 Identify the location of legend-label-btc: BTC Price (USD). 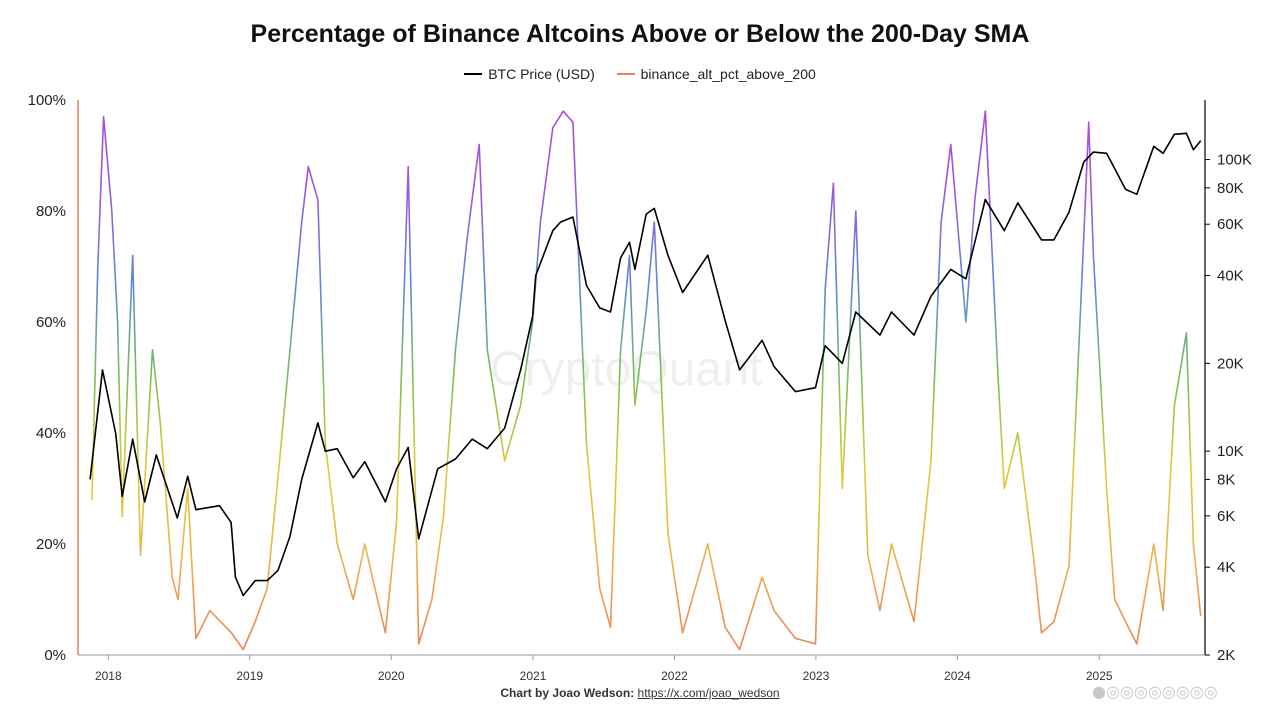
(541, 74).